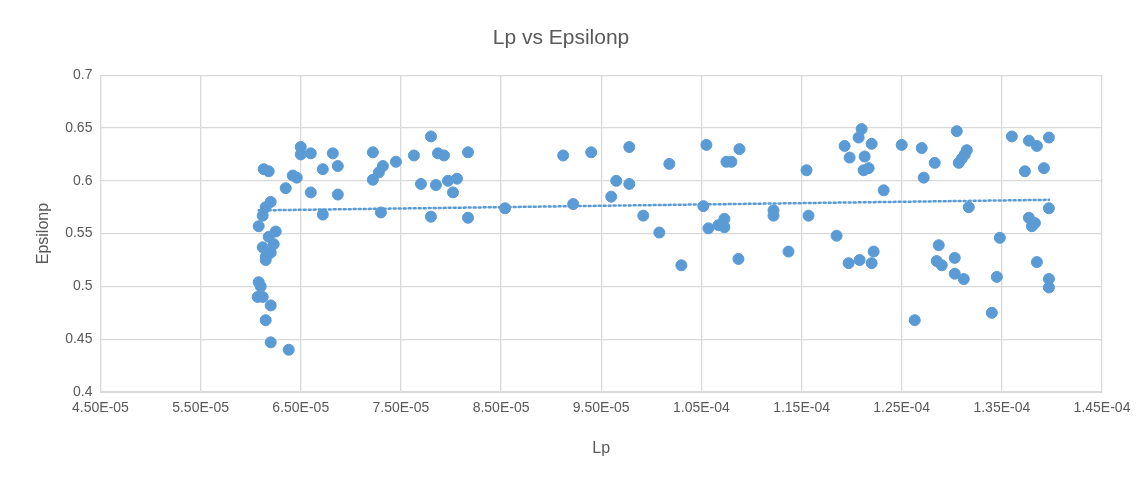 The width and height of the screenshot is (1144, 478). I want to click on x-tick-label: 1.45E-04, so click(1102, 407).